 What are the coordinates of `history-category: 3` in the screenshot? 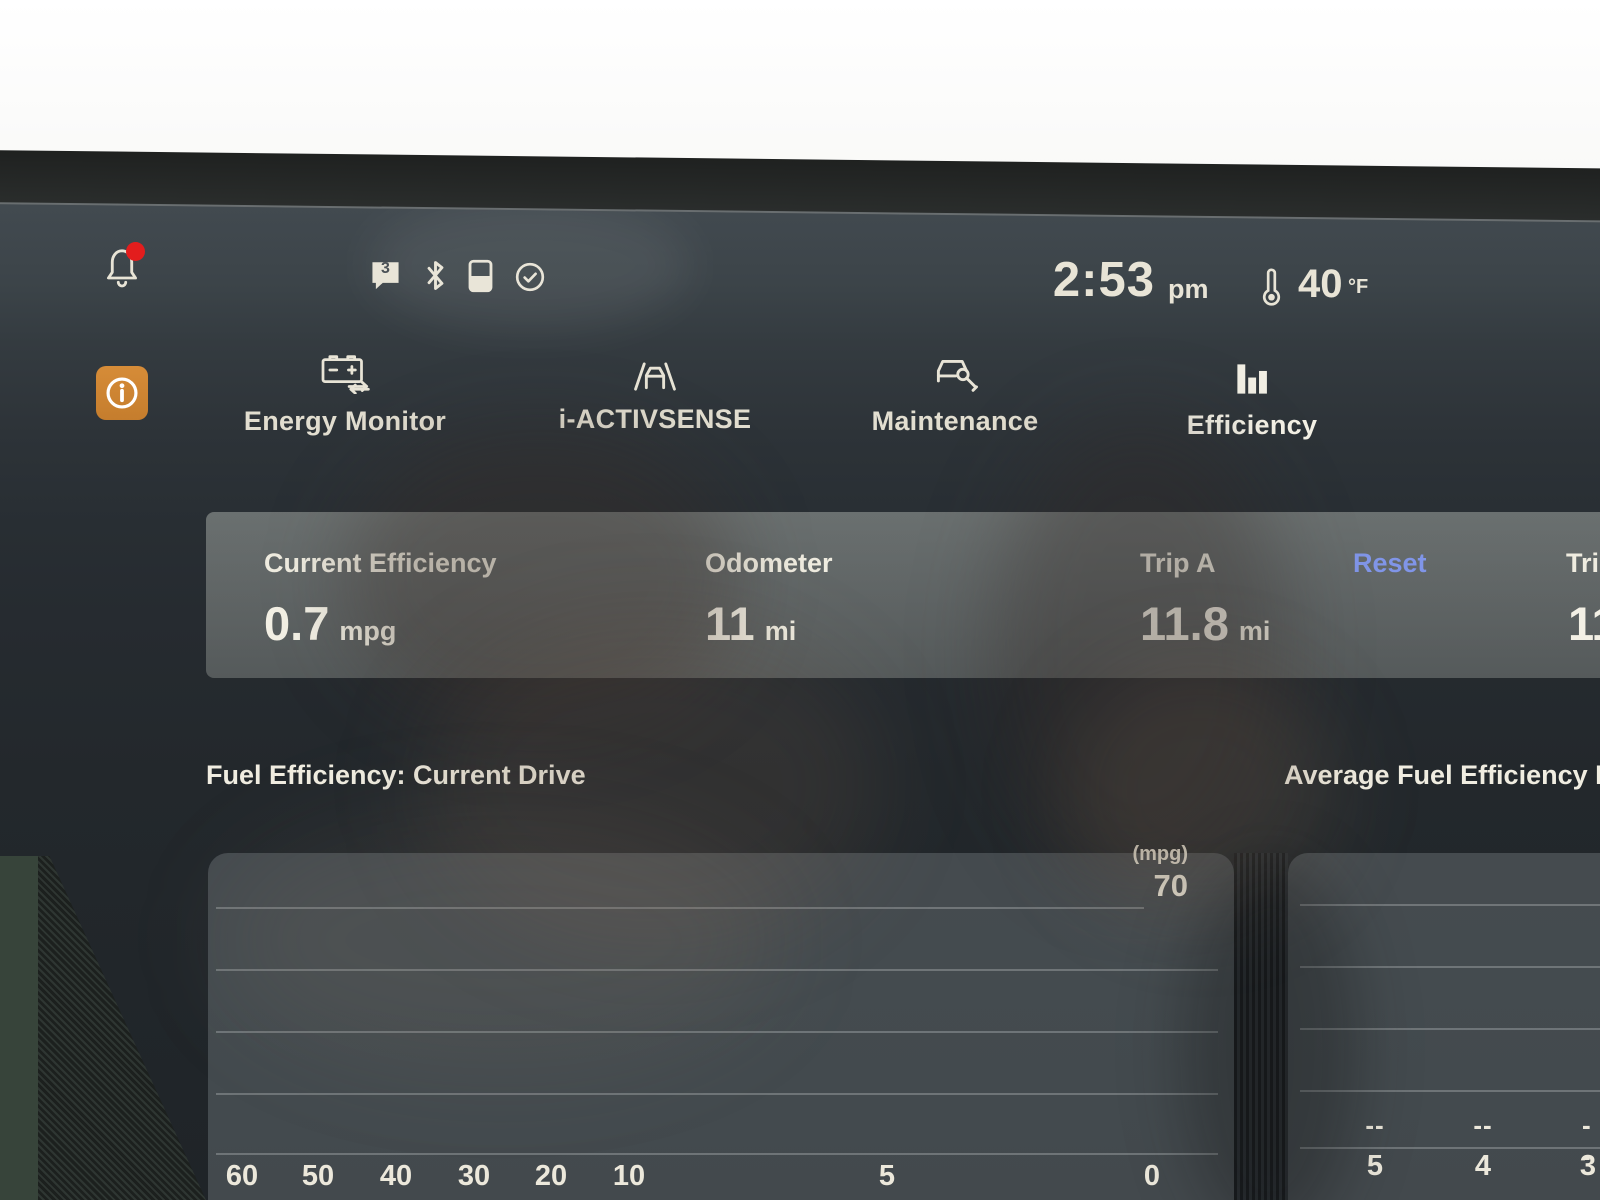 It's located at (1588, 1166).